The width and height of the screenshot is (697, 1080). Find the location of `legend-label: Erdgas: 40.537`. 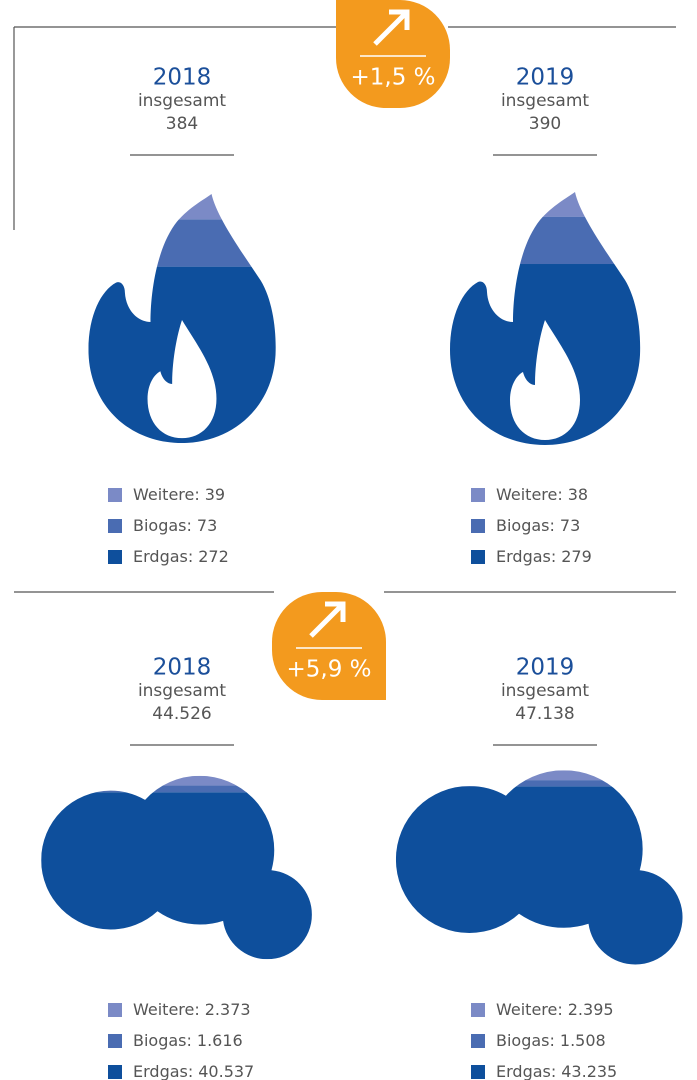

legend-label: Erdgas: 40.537 is located at coordinates (193, 1071).